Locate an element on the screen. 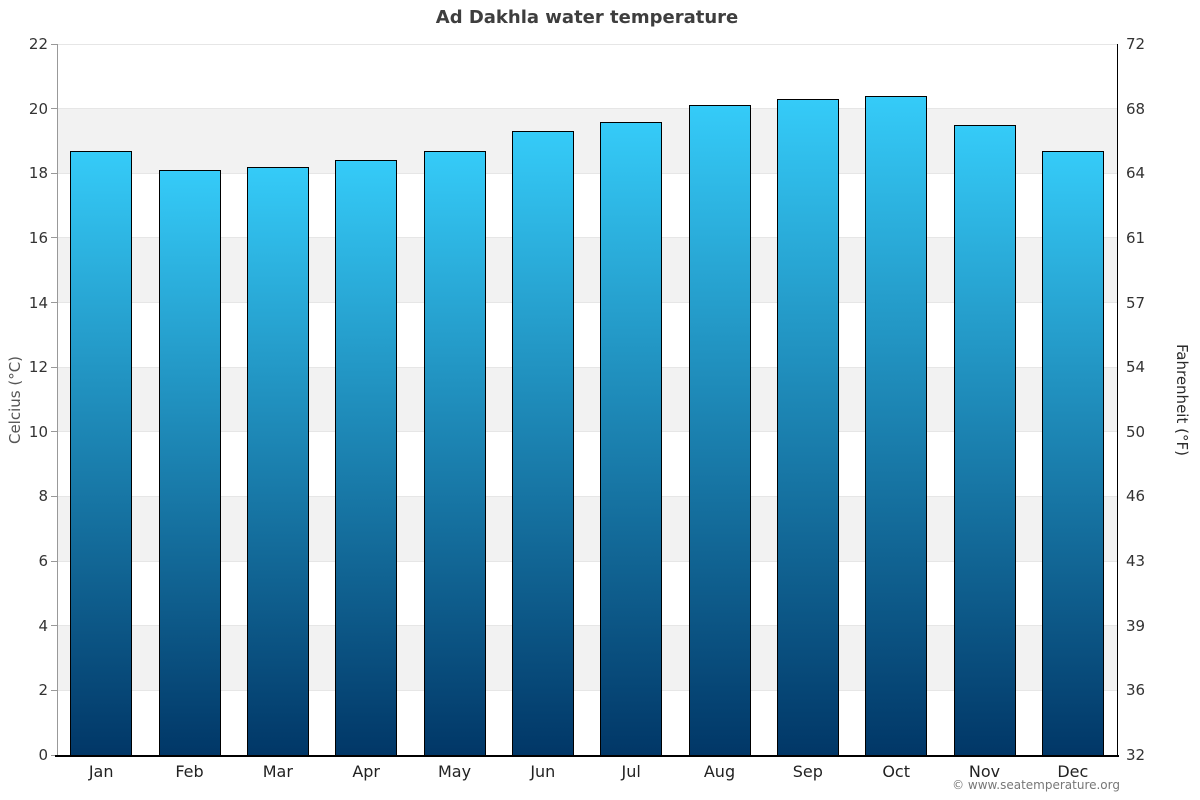  y-tick-label-fahrenheit: 43 is located at coordinates (1136, 561).